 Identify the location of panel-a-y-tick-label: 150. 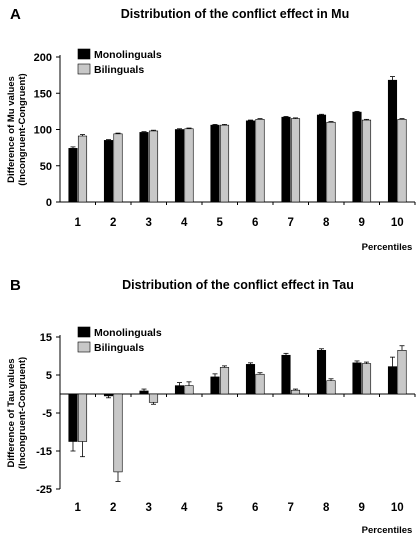
(43, 94).